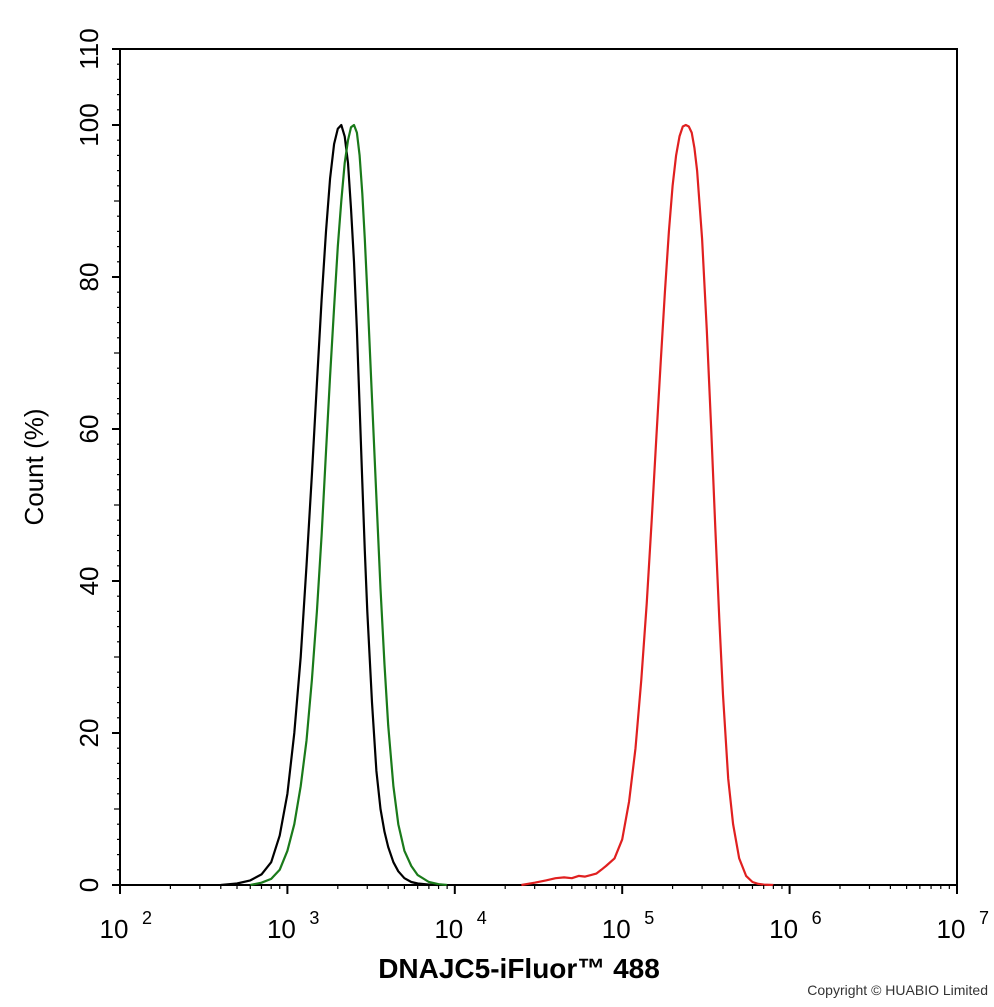 The height and width of the screenshot is (1007, 994). What do you see at coordinates (34, 466) in the screenshot?
I see `y-axis-label: Count (%)` at bounding box center [34, 466].